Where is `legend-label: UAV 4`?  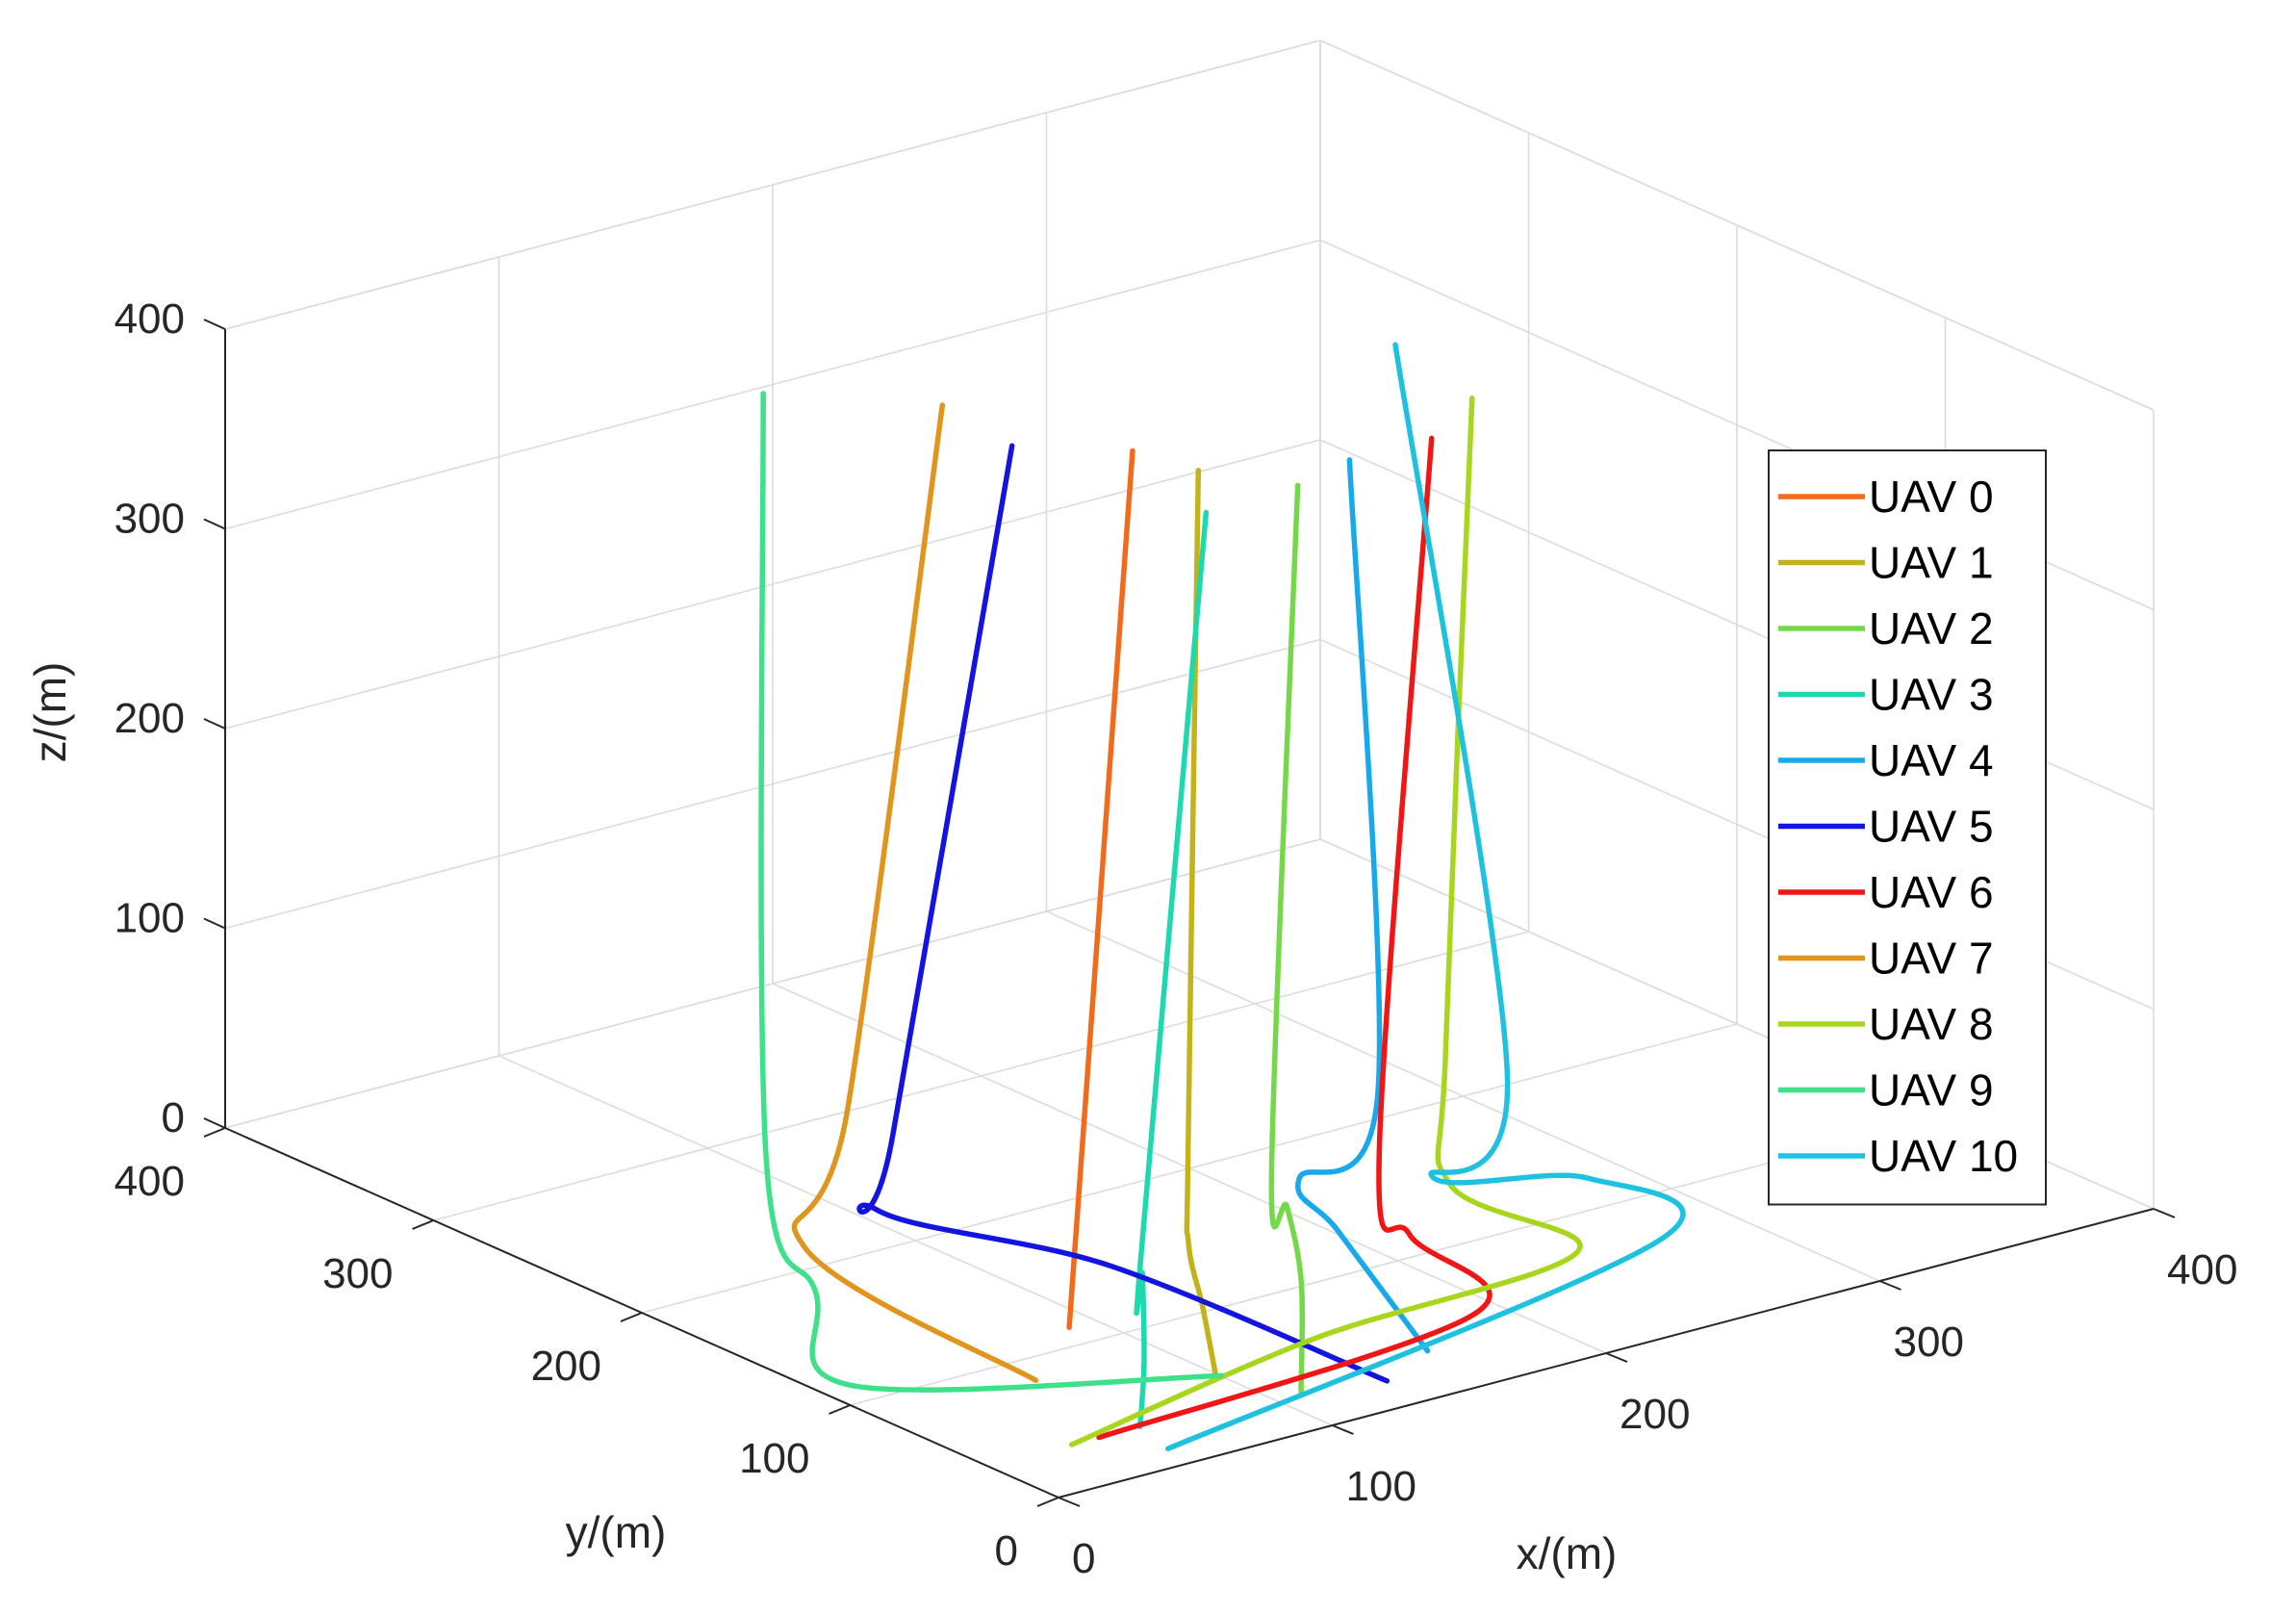
legend-label: UAV 4 is located at coordinates (1932, 760).